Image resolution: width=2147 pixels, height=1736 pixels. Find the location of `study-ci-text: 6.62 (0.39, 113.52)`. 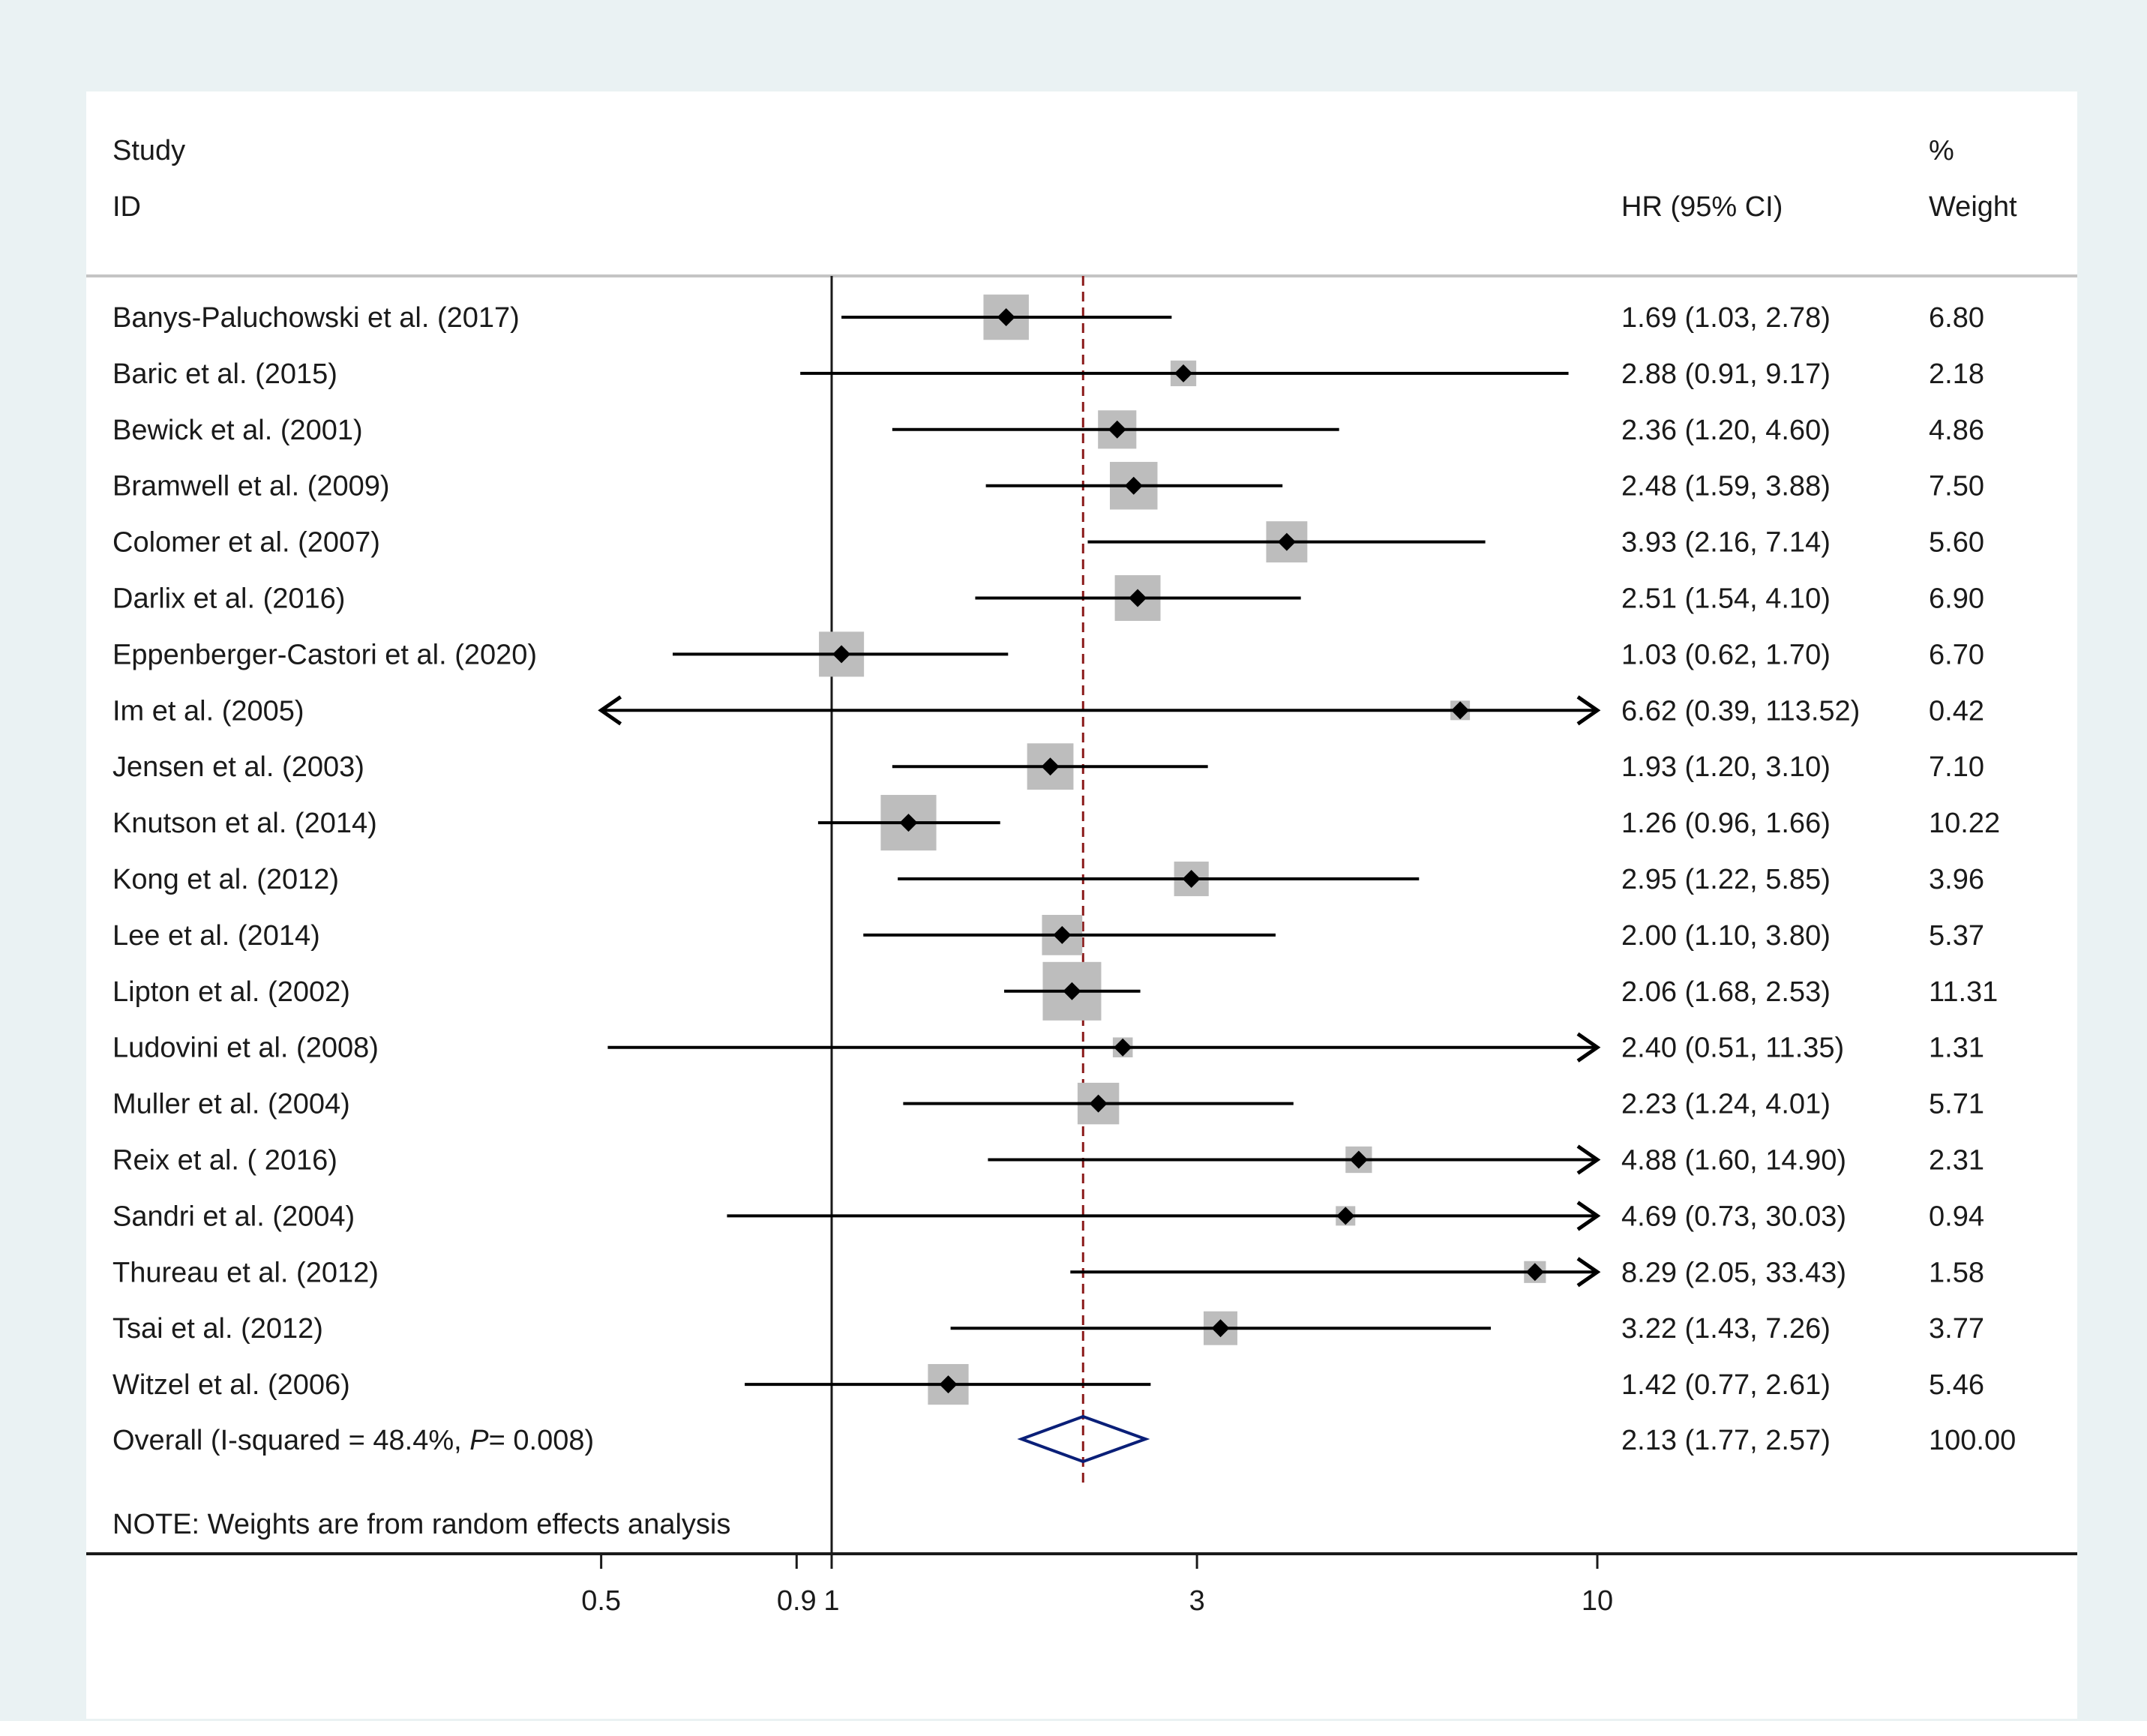

study-ci-text: 6.62 (0.39, 113.52) is located at coordinates (1740, 711).